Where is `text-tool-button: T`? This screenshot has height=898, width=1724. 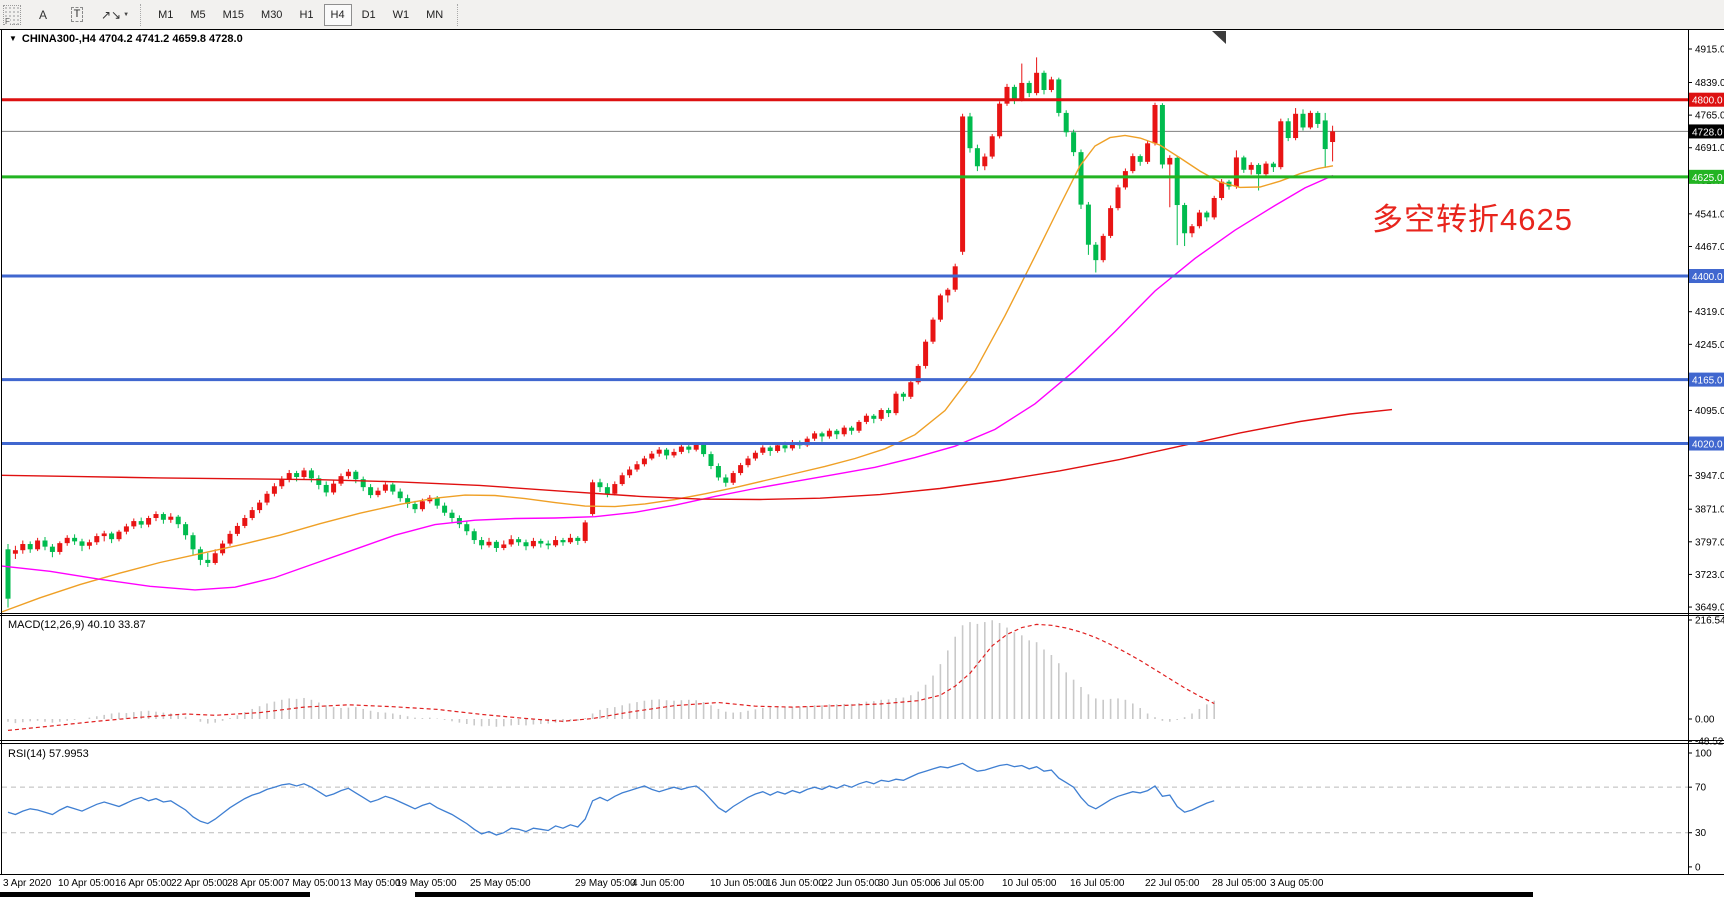 text-tool-button: T is located at coordinates (77, 15).